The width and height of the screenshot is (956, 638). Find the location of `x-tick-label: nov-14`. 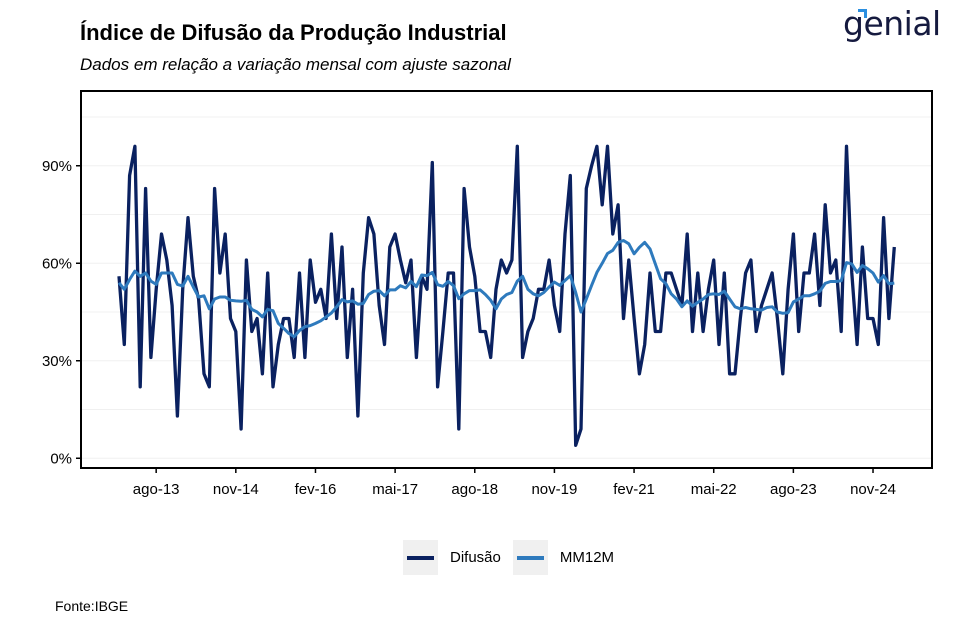

x-tick-label: nov-14 is located at coordinates (236, 489).